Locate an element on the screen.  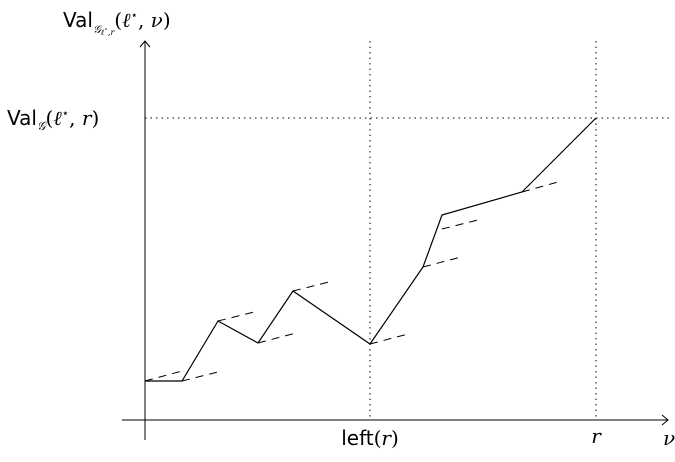
y-axis-label: Val𝒢ℓ⋆,r(ℓ⋆, ν) is located at coordinates (117, 22).